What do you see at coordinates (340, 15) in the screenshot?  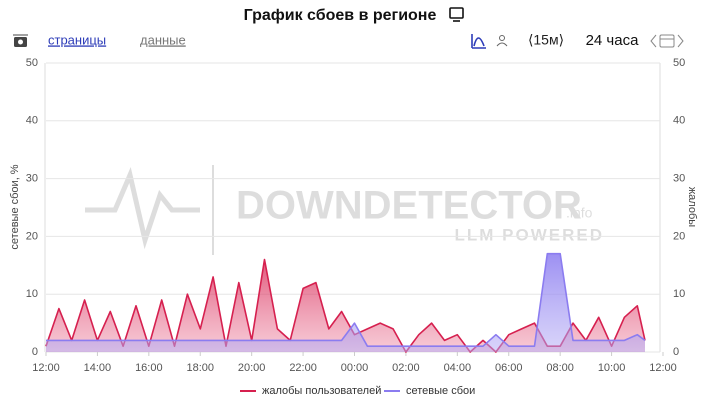 I see `title: График сбоев в регионе` at bounding box center [340, 15].